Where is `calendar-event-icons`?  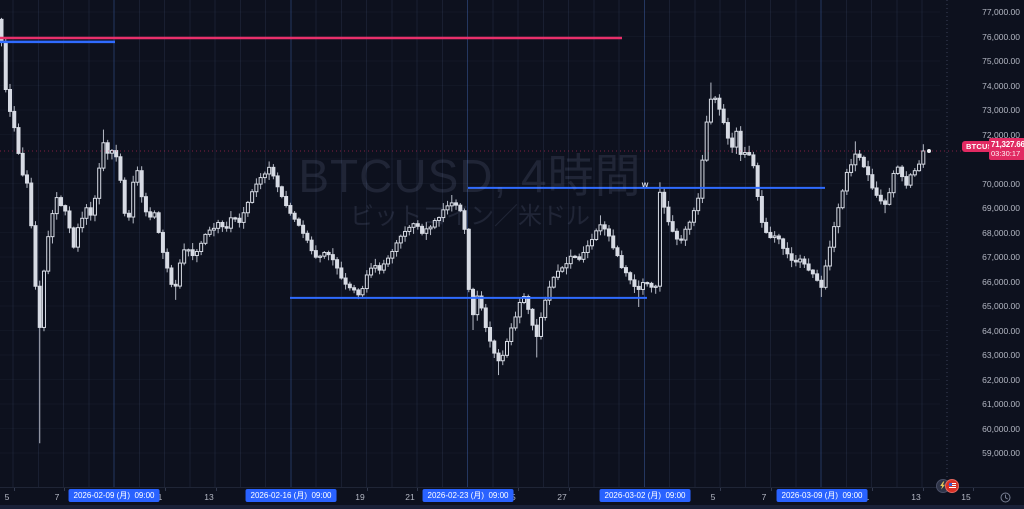 calendar-event-icons is located at coordinates (949, 486).